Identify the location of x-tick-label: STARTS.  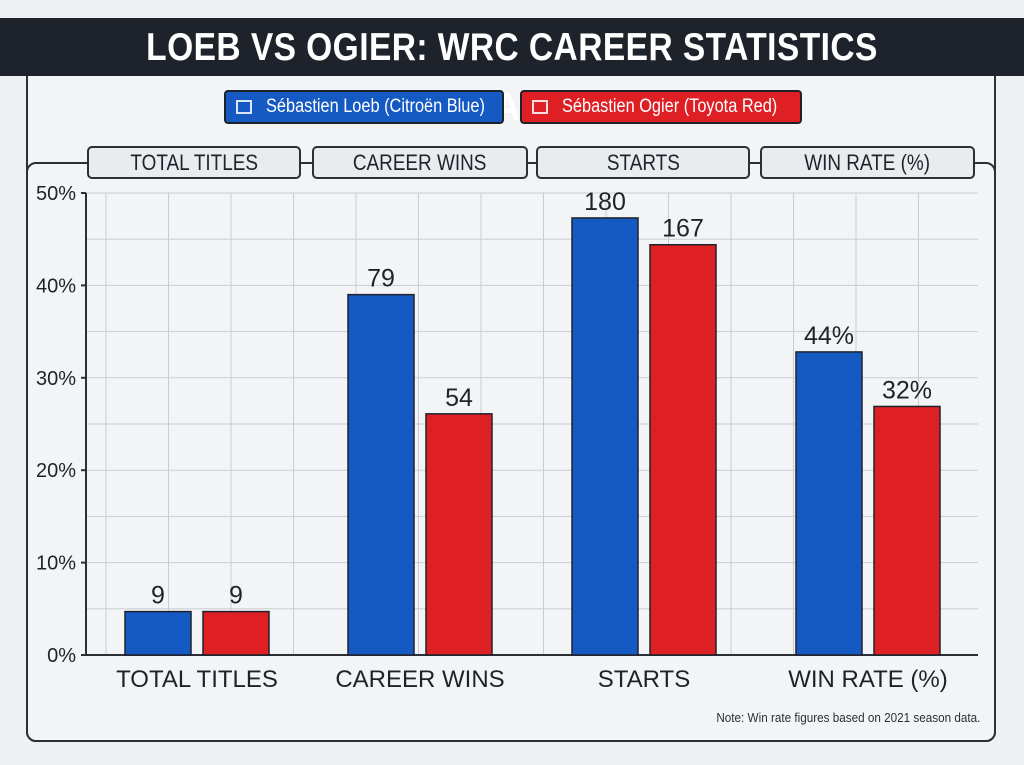
(644, 679).